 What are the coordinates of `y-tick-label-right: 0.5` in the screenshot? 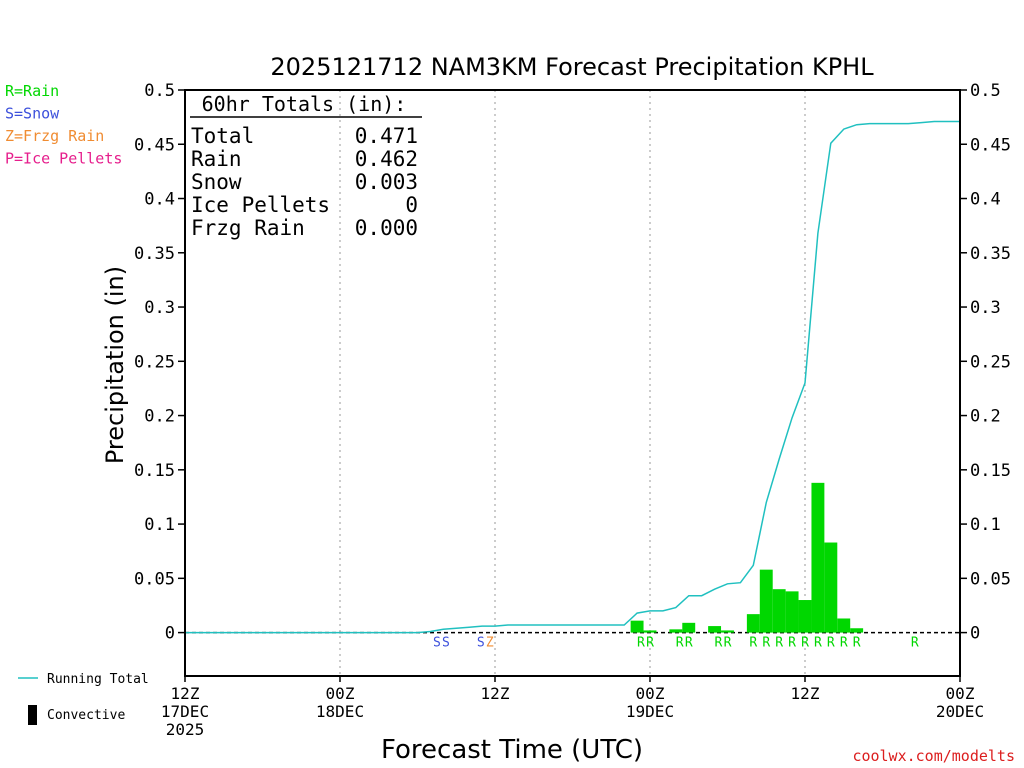 It's located at (985, 91).